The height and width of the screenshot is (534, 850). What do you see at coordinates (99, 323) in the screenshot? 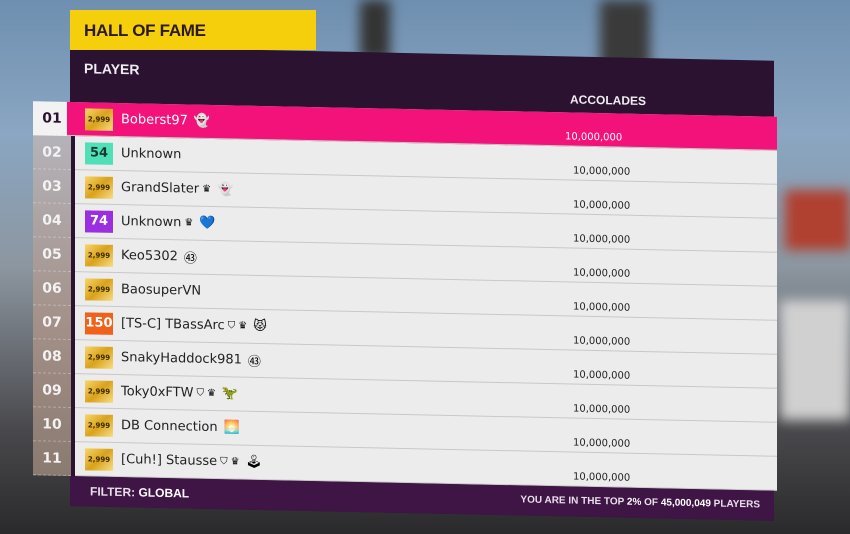
I see `level-badge: 150` at bounding box center [99, 323].